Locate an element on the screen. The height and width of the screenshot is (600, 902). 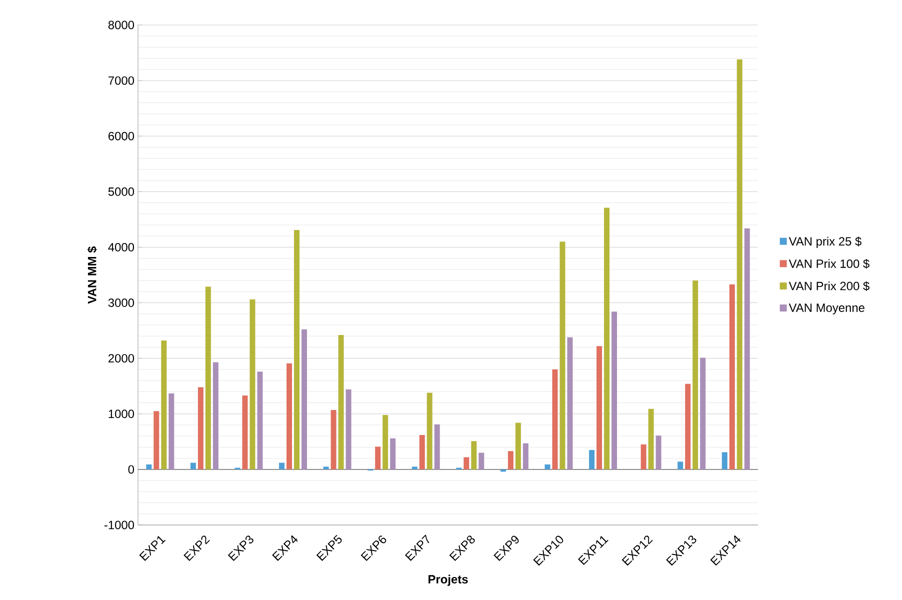
y-tick-label: 5000 is located at coordinates (121, 191).